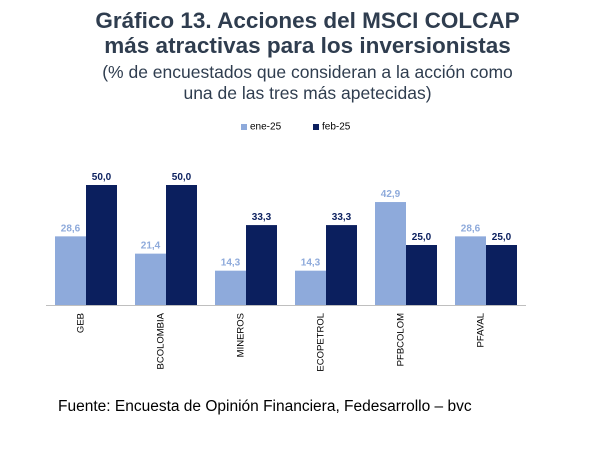  What do you see at coordinates (391, 194) in the screenshot?
I see `data-label-ene-25-pfbcolom: 42,9` at bounding box center [391, 194].